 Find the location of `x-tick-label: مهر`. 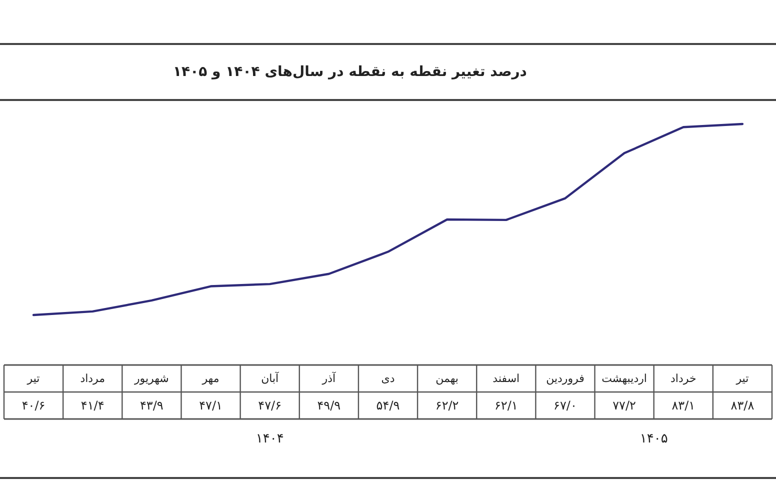

x-tick-label: مهر is located at coordinates (210, 378).